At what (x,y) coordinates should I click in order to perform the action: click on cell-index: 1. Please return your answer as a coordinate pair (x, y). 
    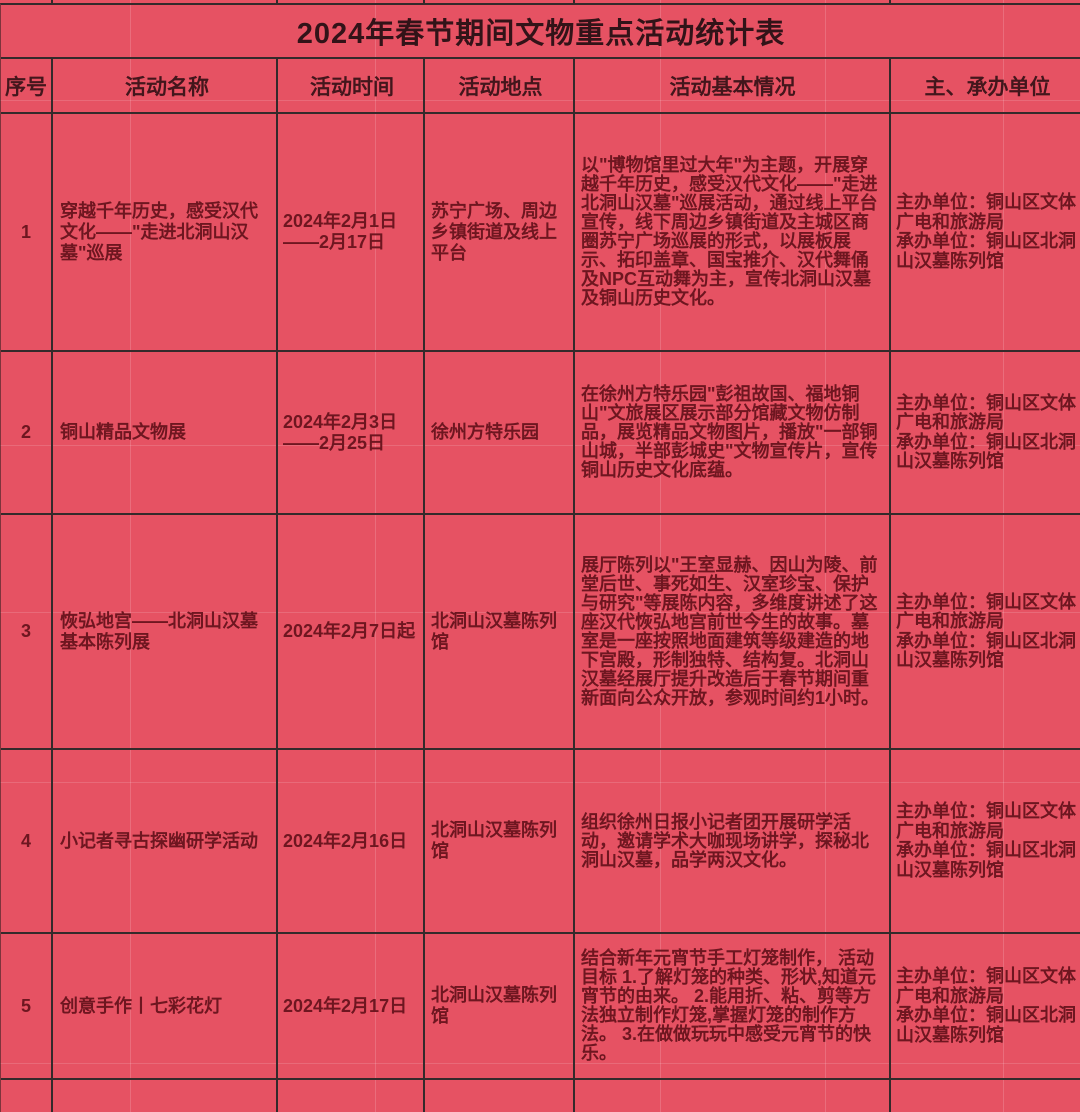
    Looking at the image, I should click on (27, 233).